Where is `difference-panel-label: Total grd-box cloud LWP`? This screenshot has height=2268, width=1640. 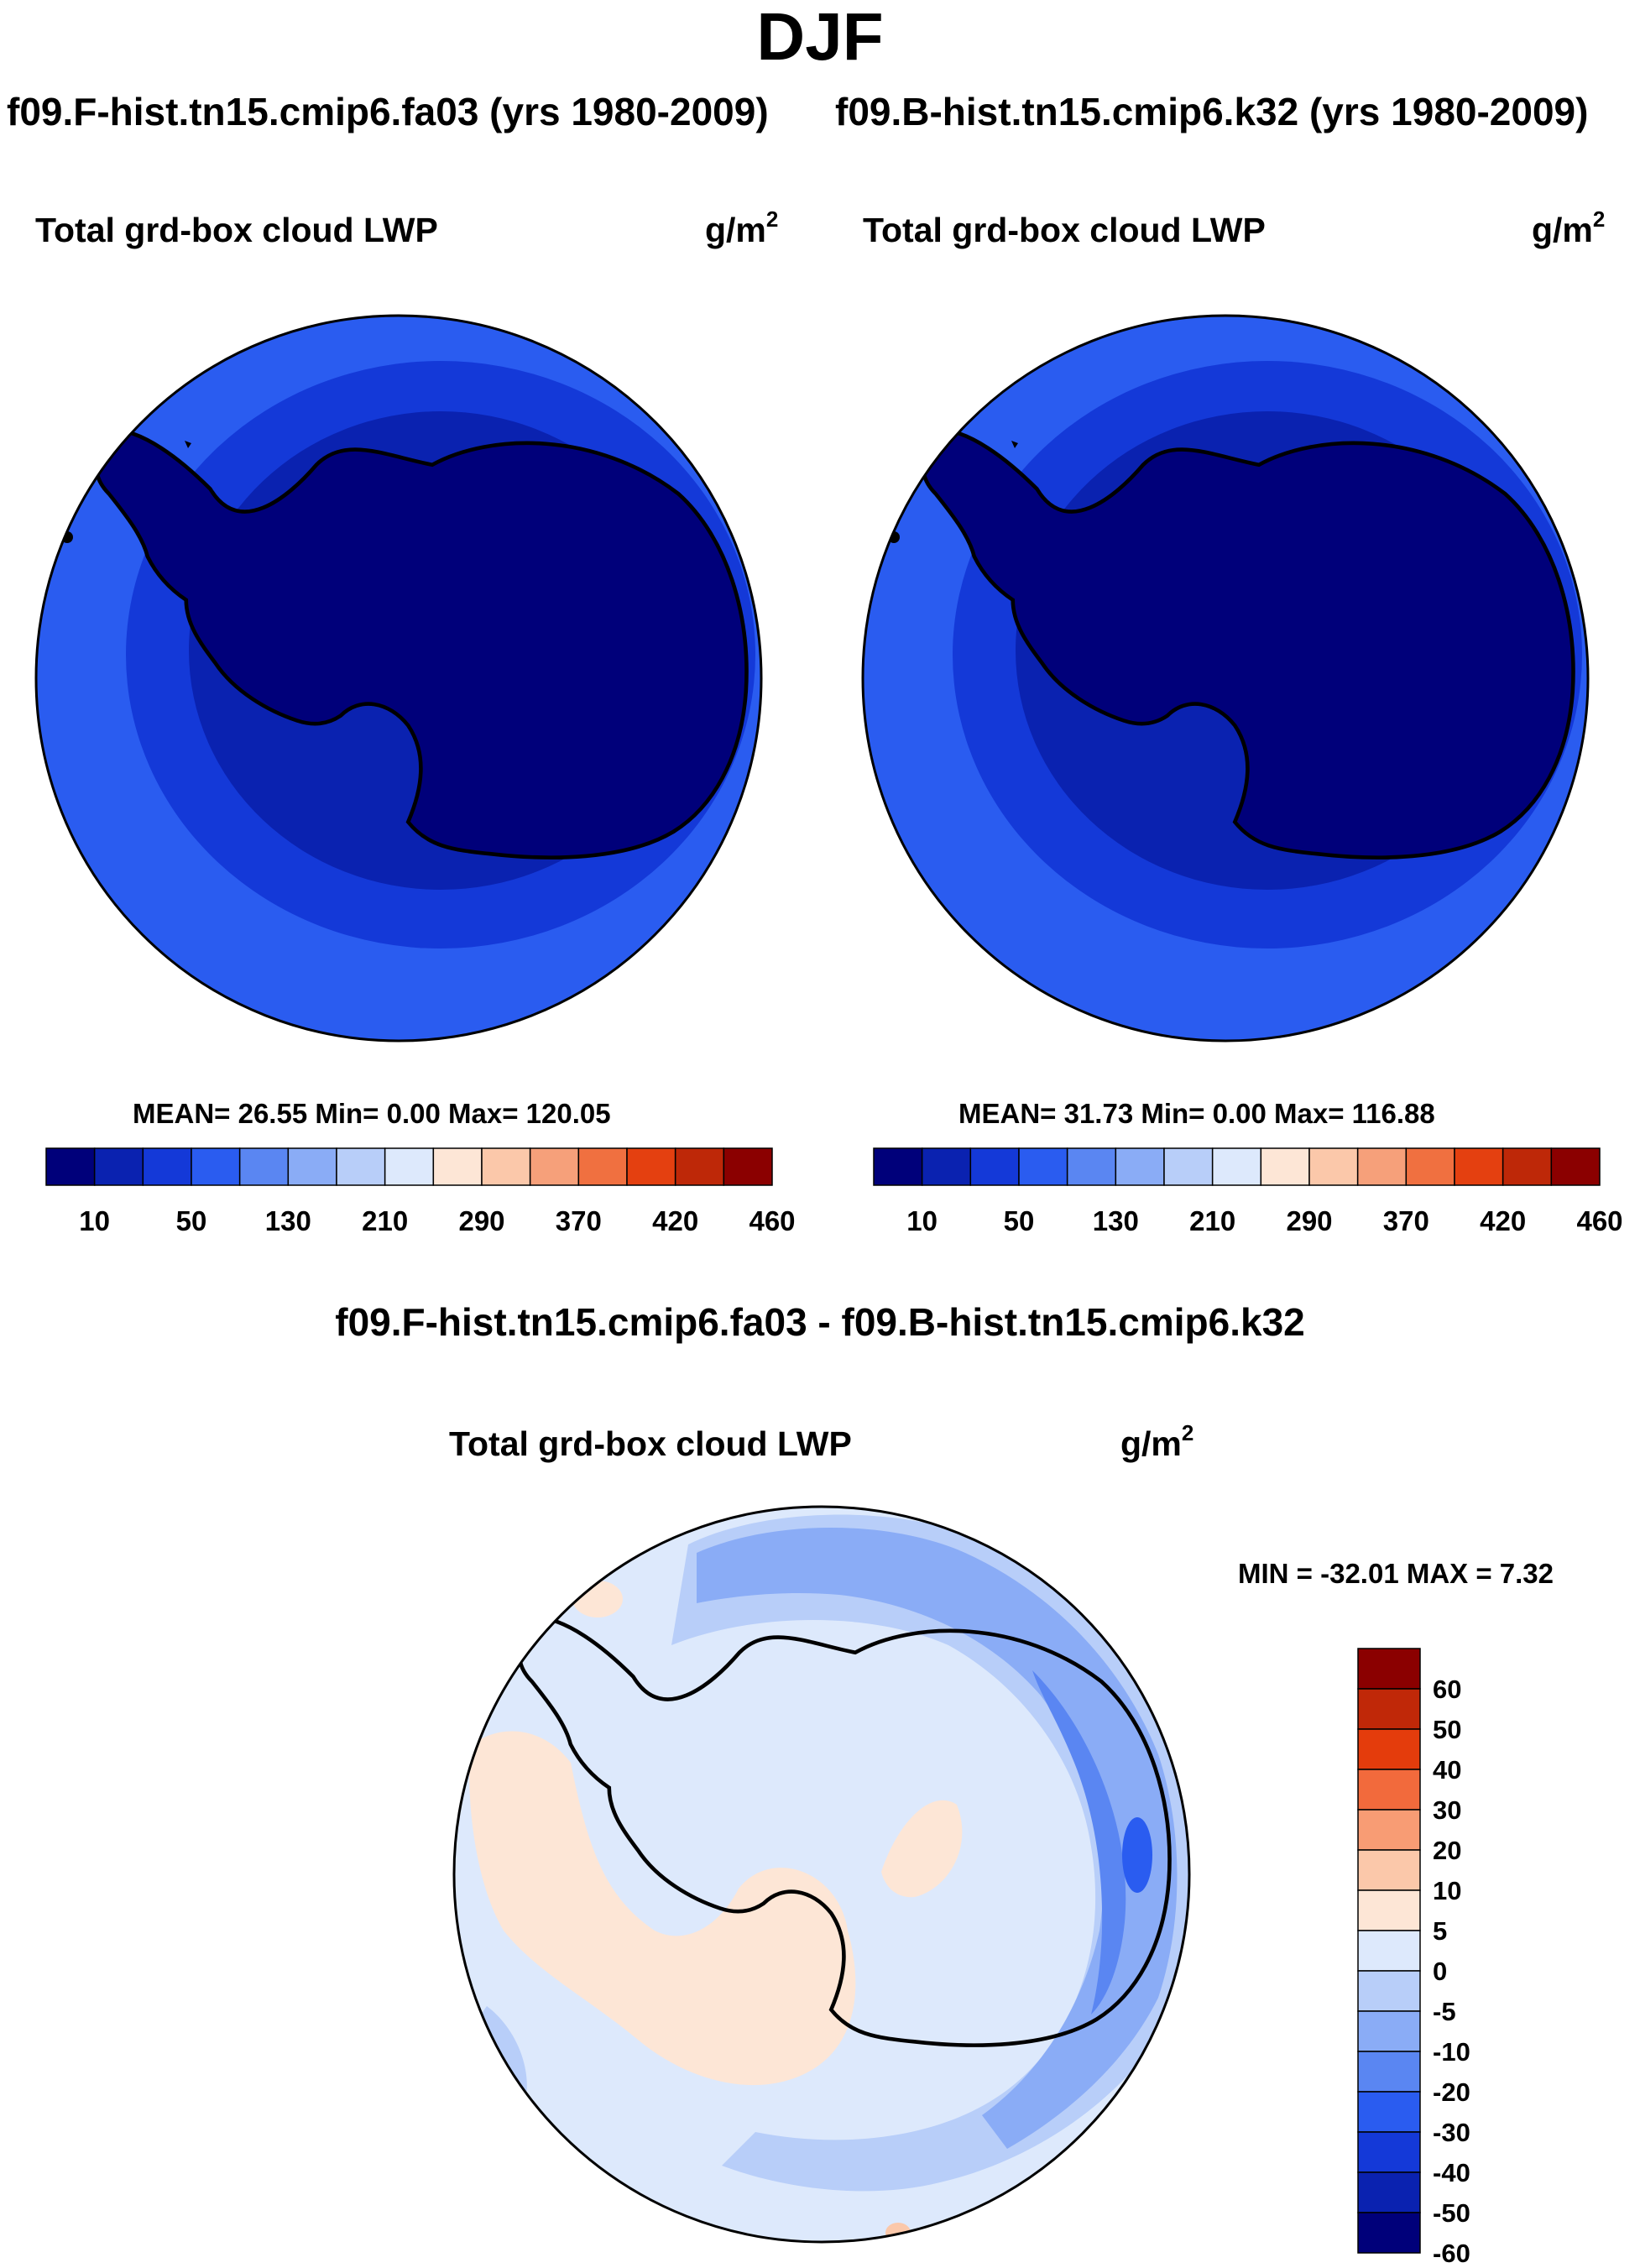 difference-panel-label: Total grd-box cloud LWP is located at coordinates (650, 1443).